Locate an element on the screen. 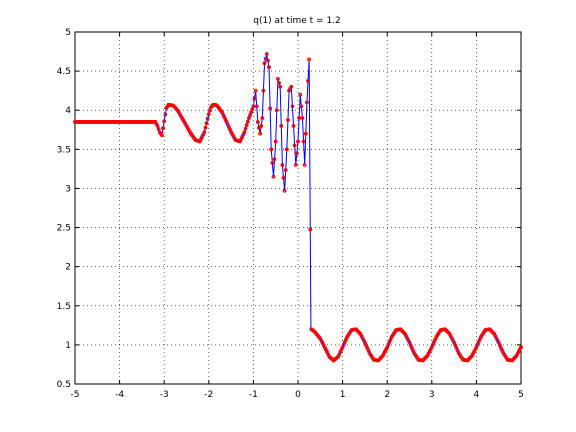 The image size is (576, 432). y-tick-label: 2.5 is located at coordinates (64, 229).